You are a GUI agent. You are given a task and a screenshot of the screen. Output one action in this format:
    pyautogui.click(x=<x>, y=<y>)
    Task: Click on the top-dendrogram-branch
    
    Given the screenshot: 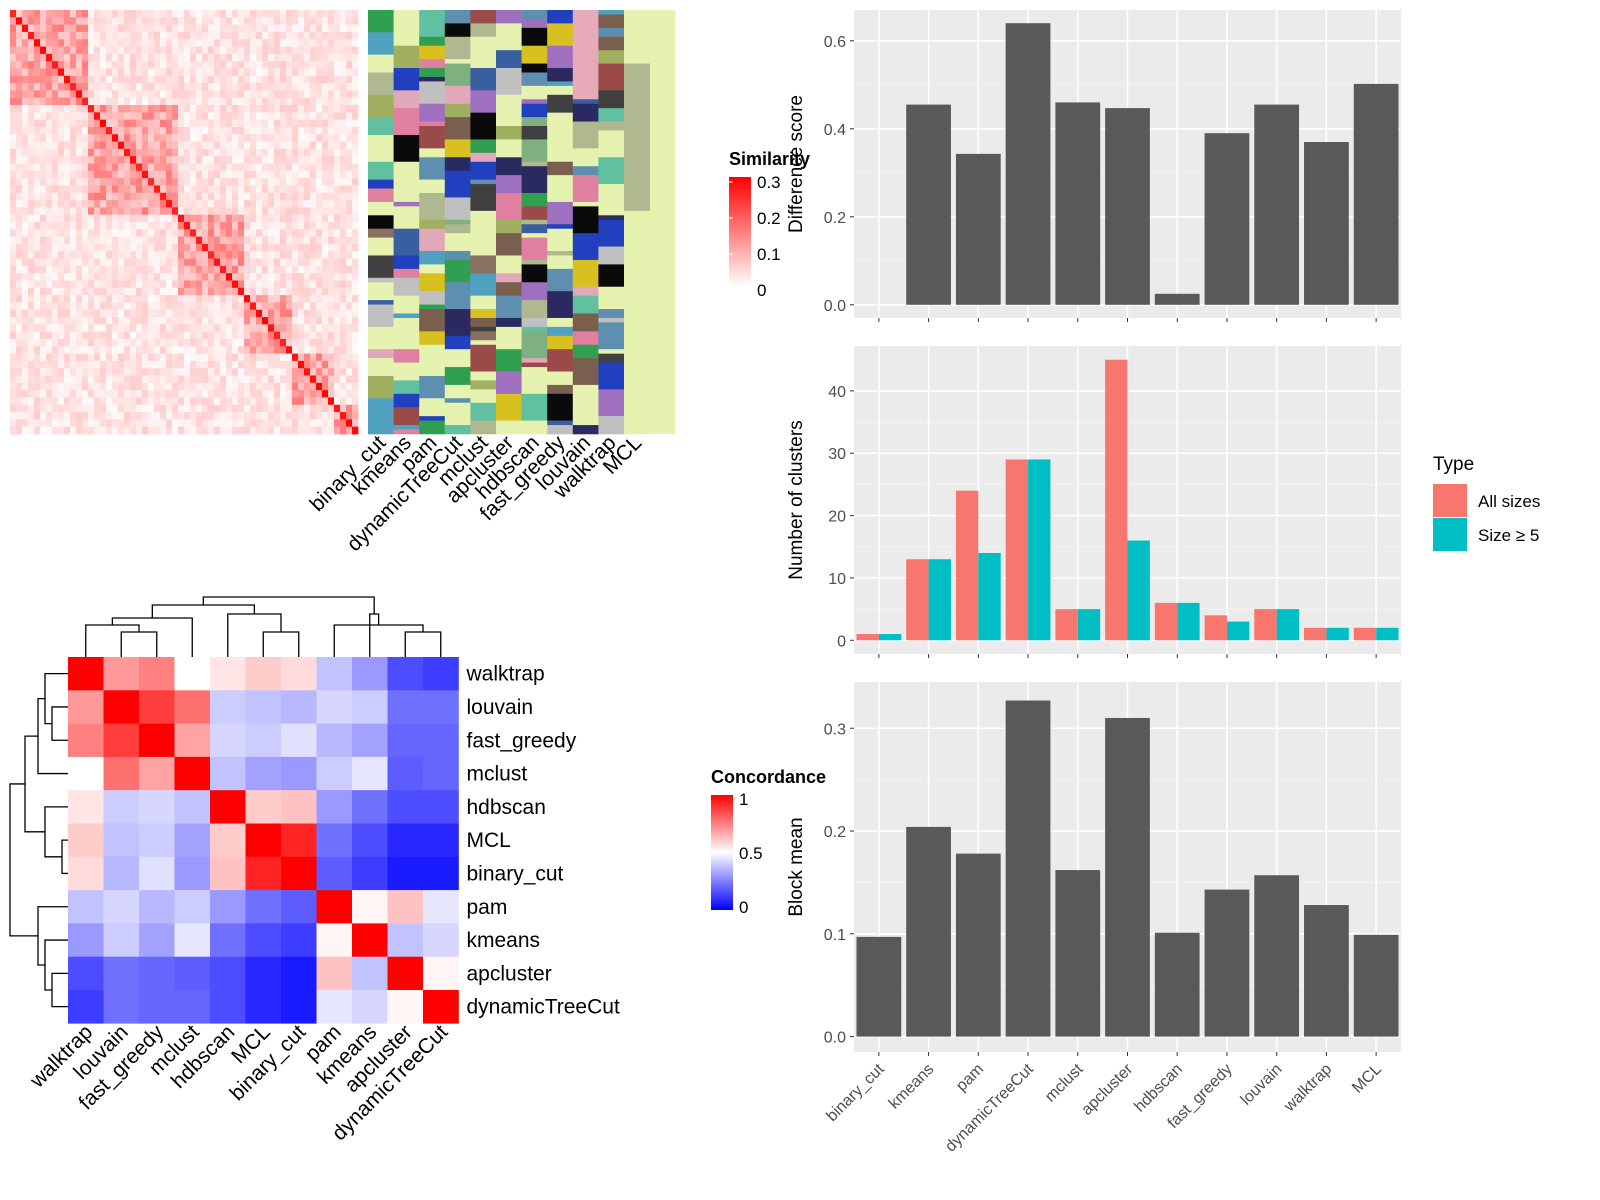 What is the action you would take?
    pyautogui.click(x=203, y=611)
    